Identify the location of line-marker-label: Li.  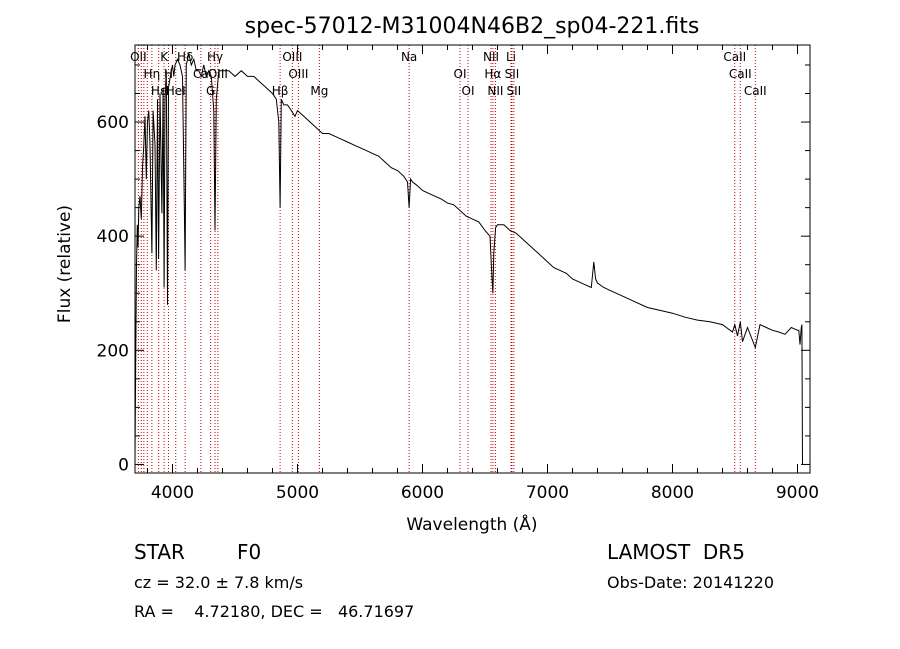
(511, 57).